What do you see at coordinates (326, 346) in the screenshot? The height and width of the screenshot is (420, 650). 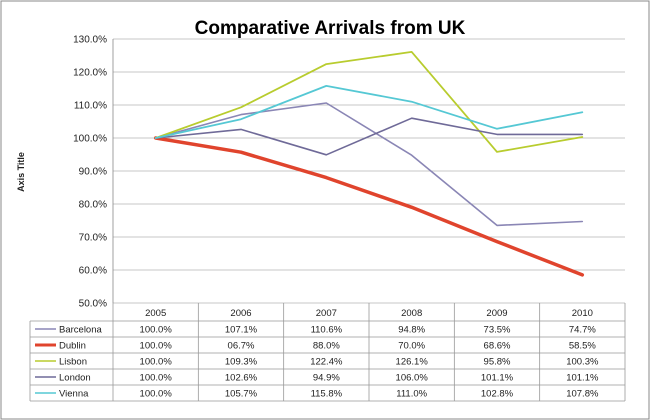 I see `data-label: 88.0%` at bounding box center [326, 346].